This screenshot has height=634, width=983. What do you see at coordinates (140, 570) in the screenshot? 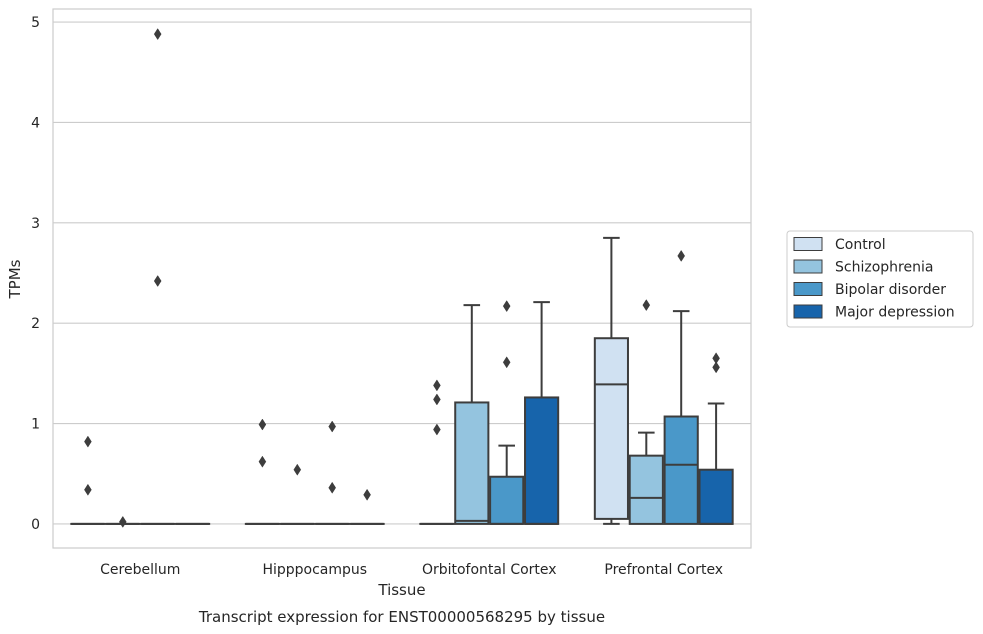
I see `x-tick-label: Cerebellum` at bounding box center [140, 570].